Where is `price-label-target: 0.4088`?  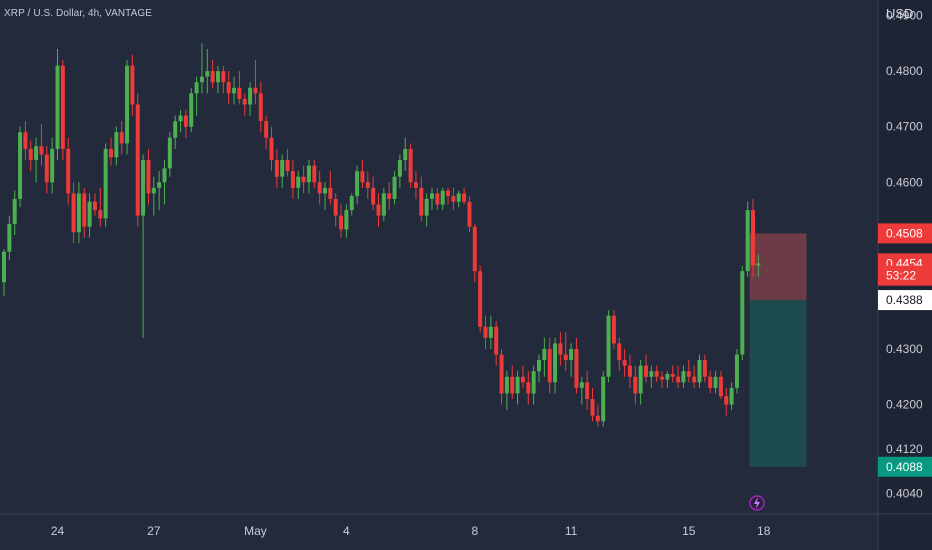
price-label-target: 0.4088 is located at coordinates (904, 467).